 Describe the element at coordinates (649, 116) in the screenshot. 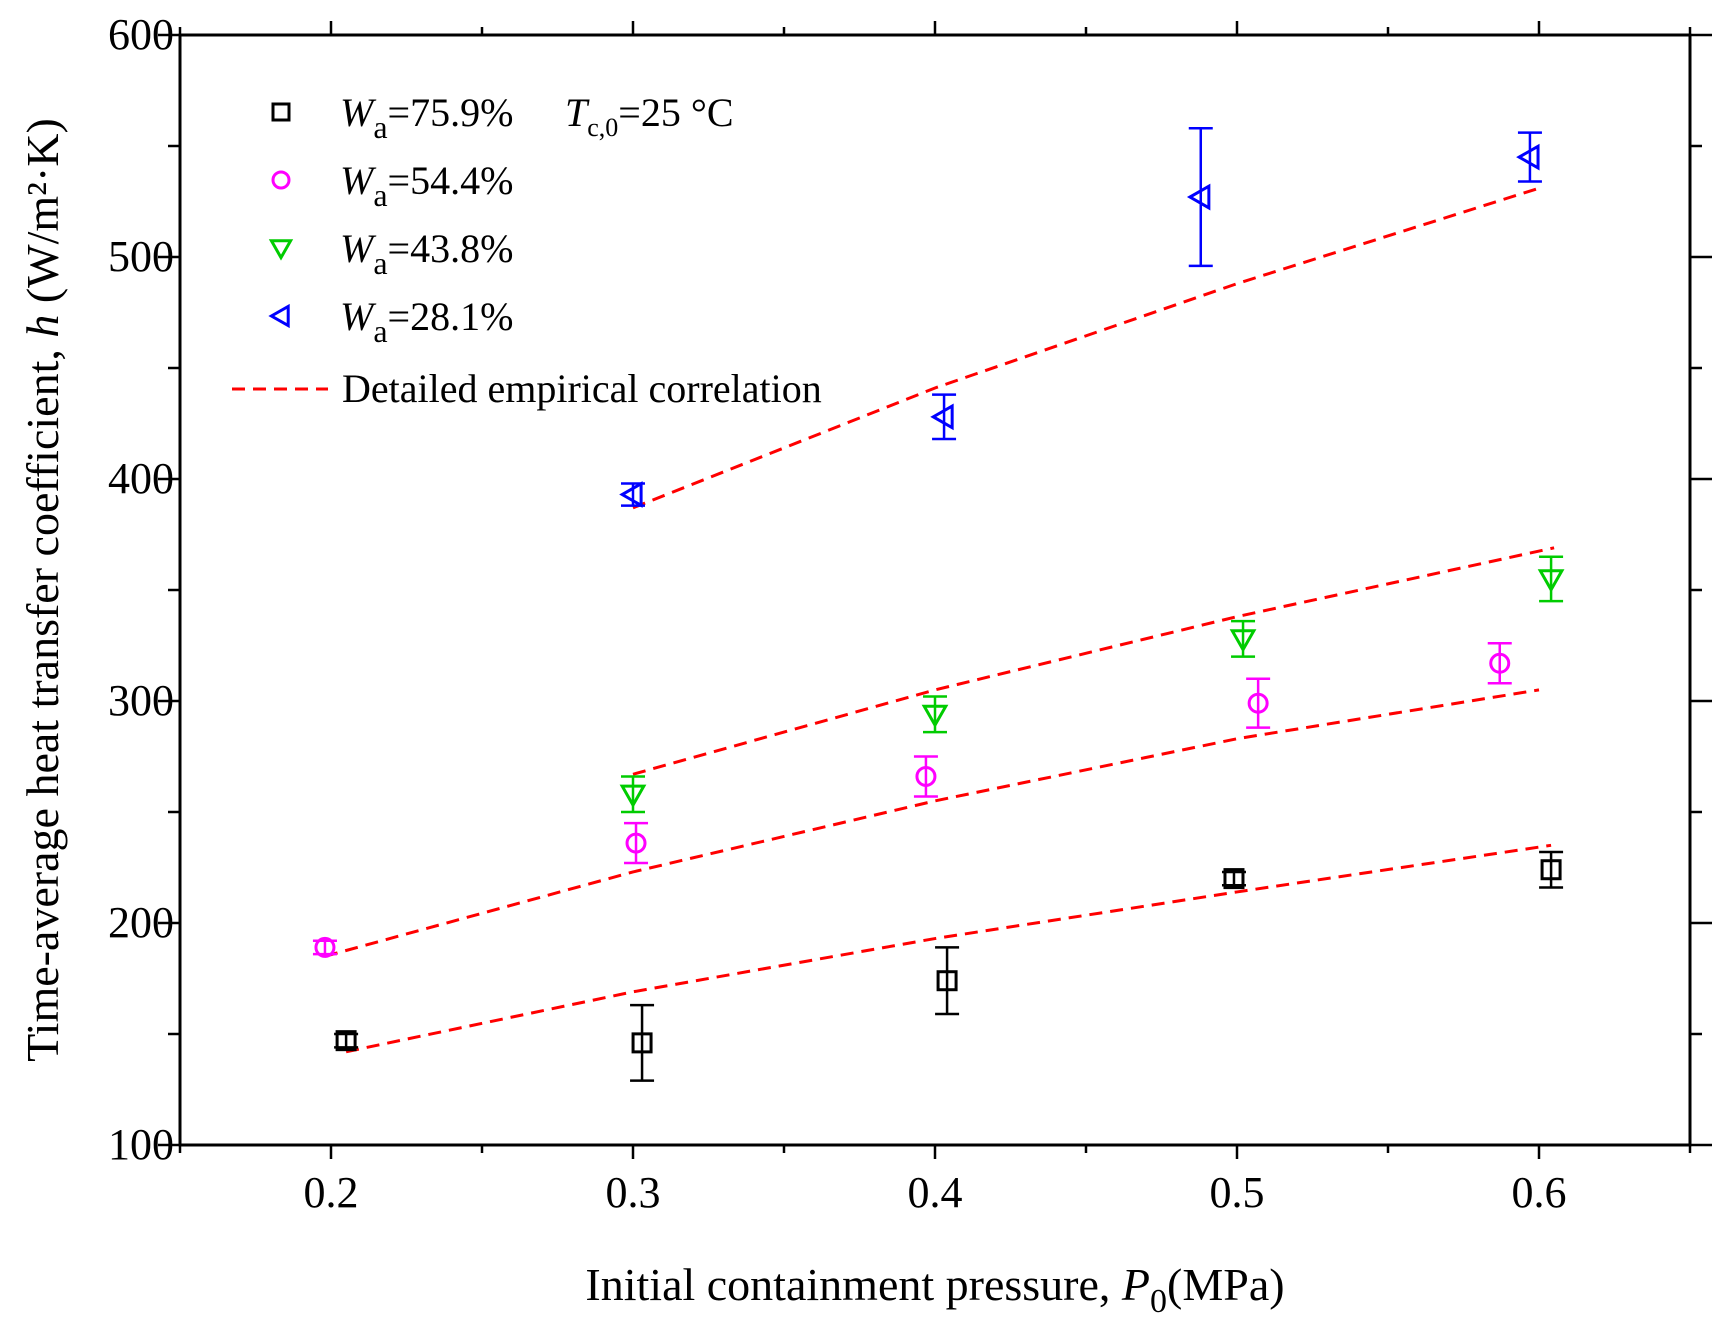

I see `temperature-annotation: Tc,0=25 °C` at that location.